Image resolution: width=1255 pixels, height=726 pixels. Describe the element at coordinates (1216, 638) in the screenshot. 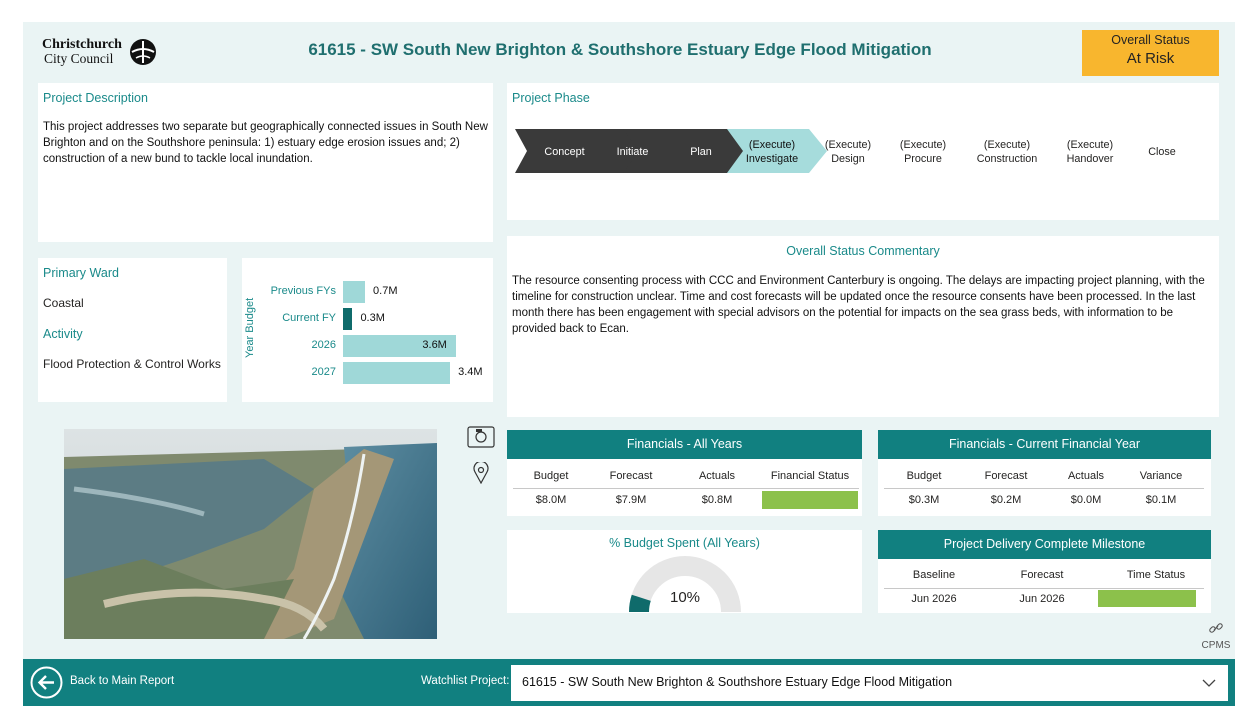

I see `cpms-link: CPMS` at that location.